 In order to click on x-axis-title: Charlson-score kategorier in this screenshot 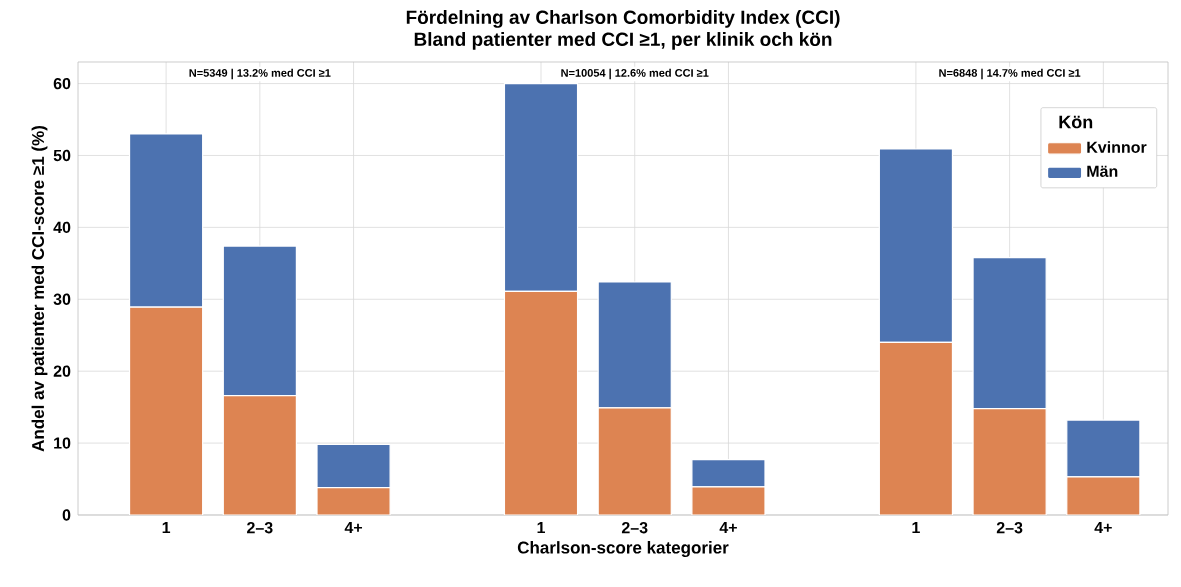, I will do `click(623, 549)`.